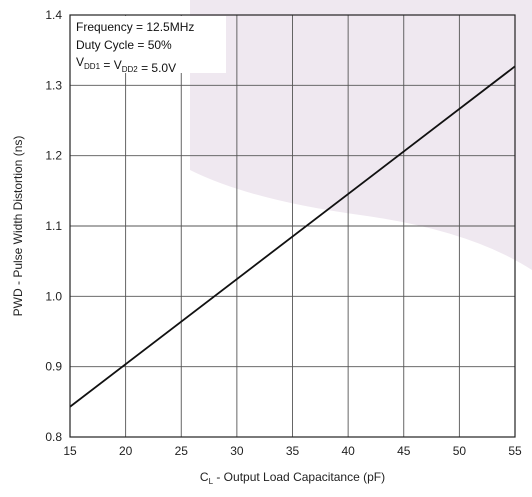 This screenshot has width=532, height=497. I want to click on x-tick-label: 40, so click(348, 451).